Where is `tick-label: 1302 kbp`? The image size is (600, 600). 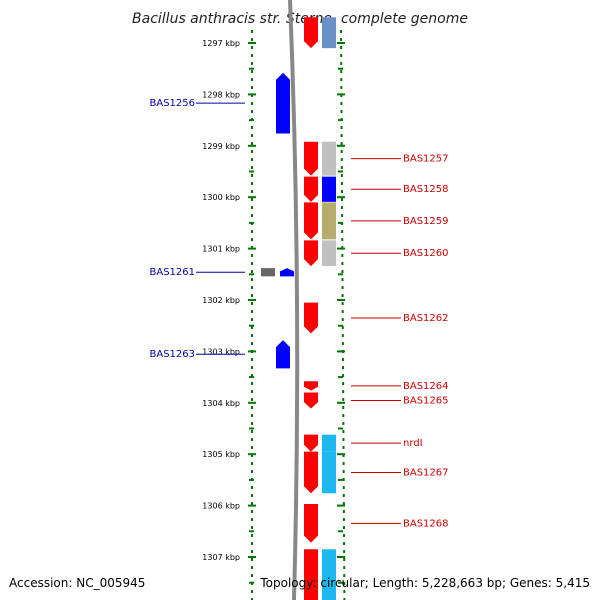
tick-label: 1302 kbp is located at coordinates (221, 300).